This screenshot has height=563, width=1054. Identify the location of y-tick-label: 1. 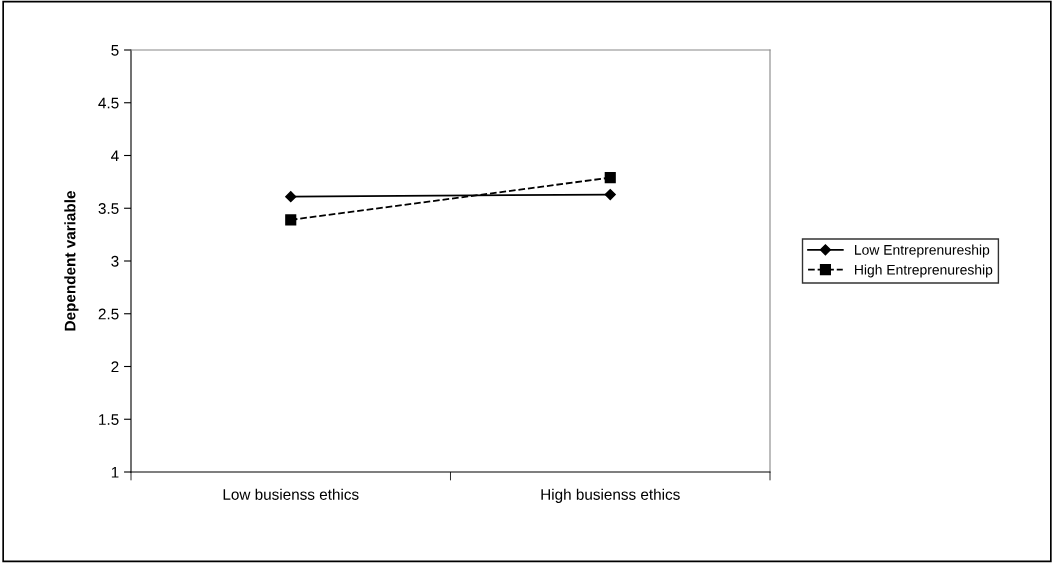
(115, 472).